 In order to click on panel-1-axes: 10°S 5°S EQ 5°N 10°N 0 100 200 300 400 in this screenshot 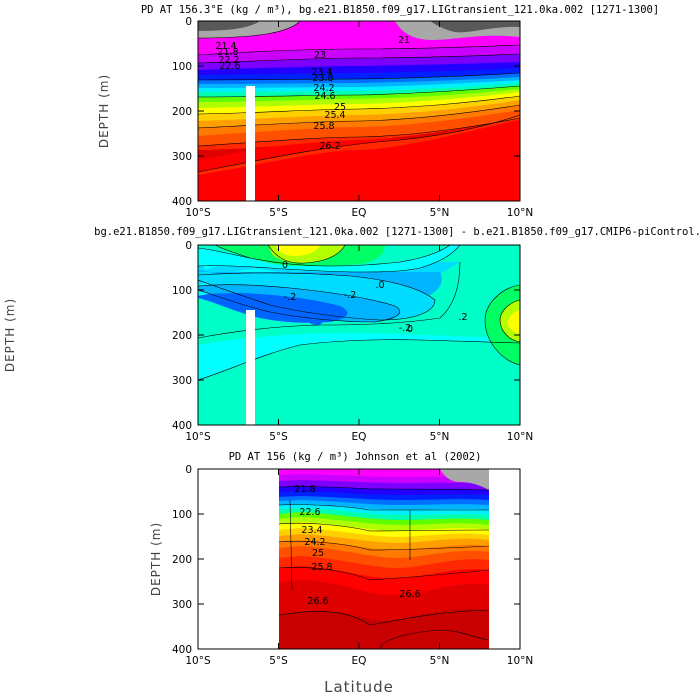, I will do `click(352, 117)`.